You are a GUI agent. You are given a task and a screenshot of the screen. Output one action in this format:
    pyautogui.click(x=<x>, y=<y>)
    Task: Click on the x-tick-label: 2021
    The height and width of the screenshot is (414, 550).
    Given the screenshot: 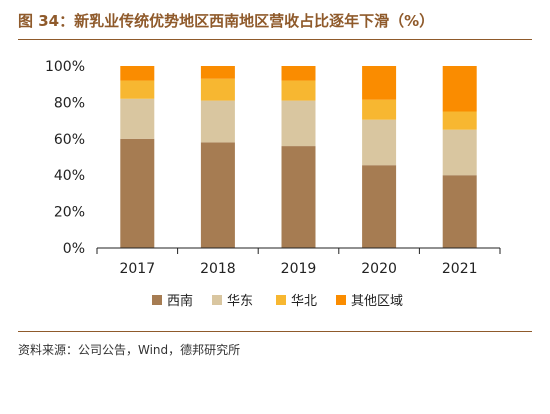 What is the action you would take?
    pyautogui.click(x=460, y=269)
    